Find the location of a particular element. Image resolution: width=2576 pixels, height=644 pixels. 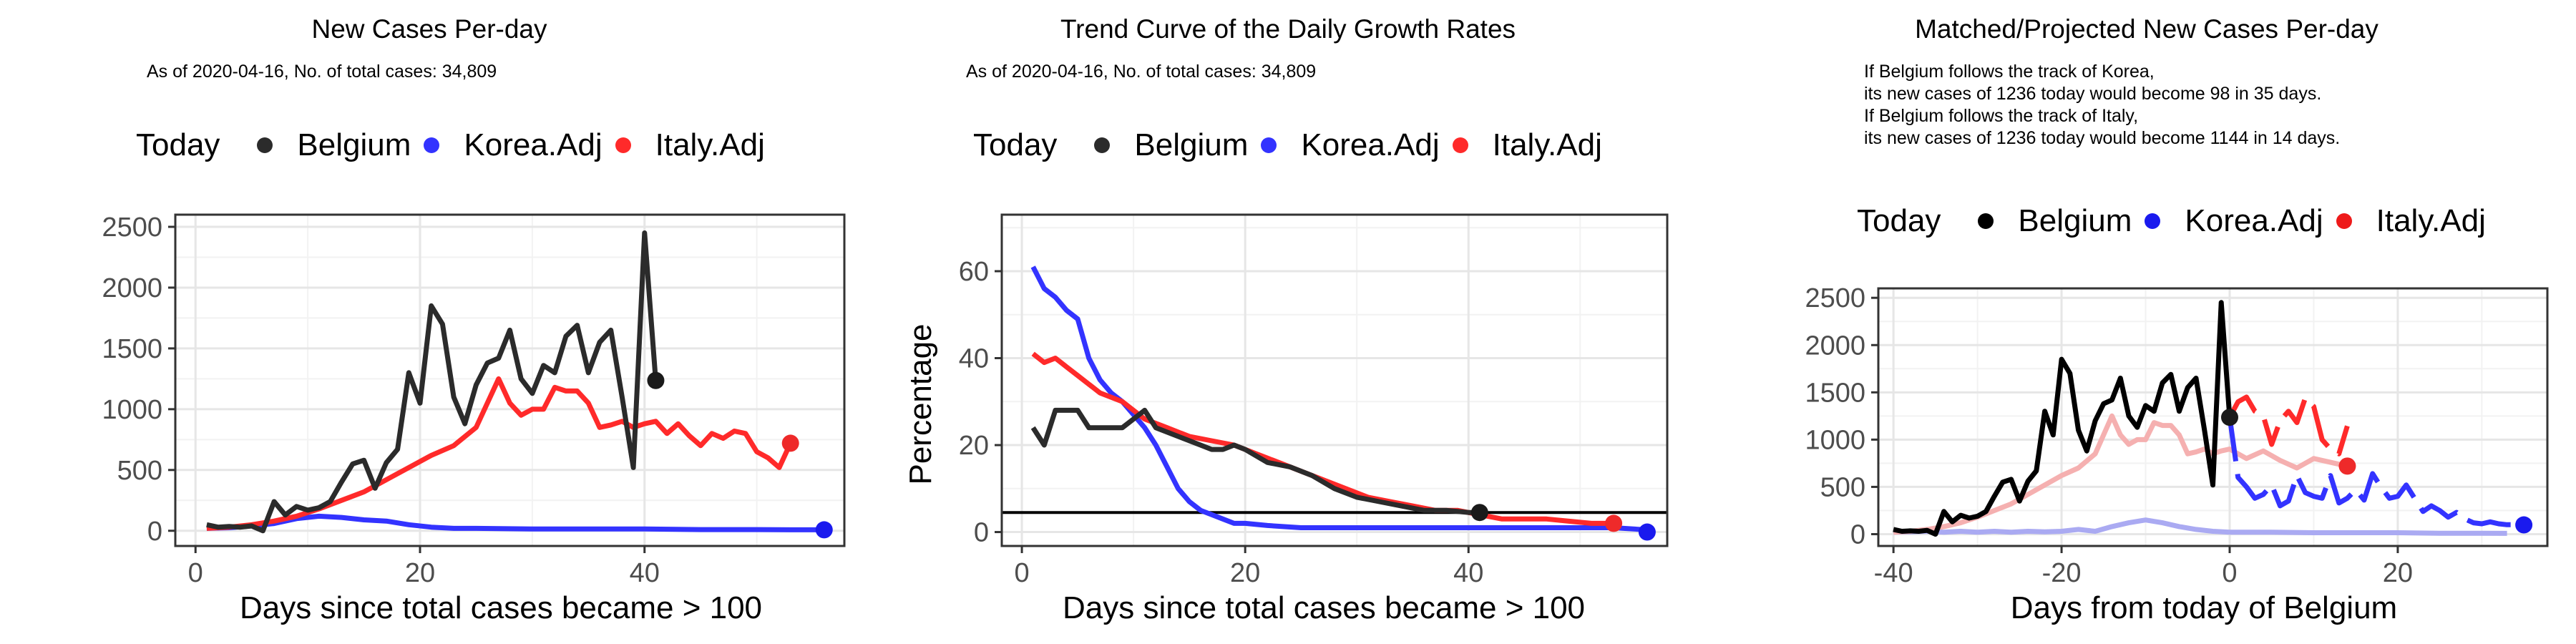

x-tick-label: -20 is located at coordinates (2062, 573).